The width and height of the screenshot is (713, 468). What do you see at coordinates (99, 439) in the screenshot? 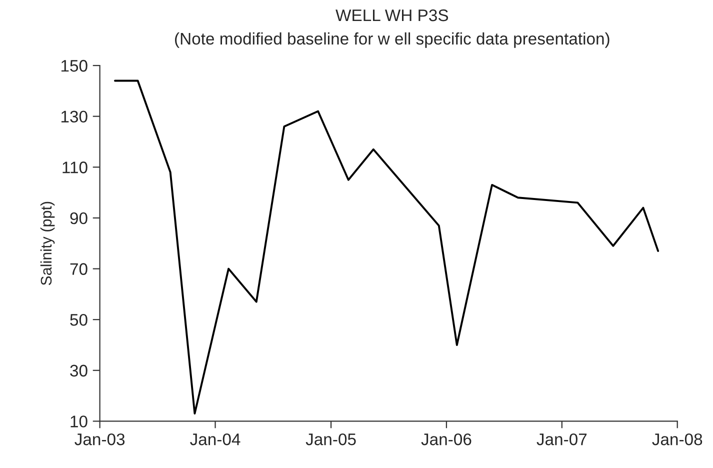
I see `x-tick-label: Jan-03` at bounding box center [99, 439].